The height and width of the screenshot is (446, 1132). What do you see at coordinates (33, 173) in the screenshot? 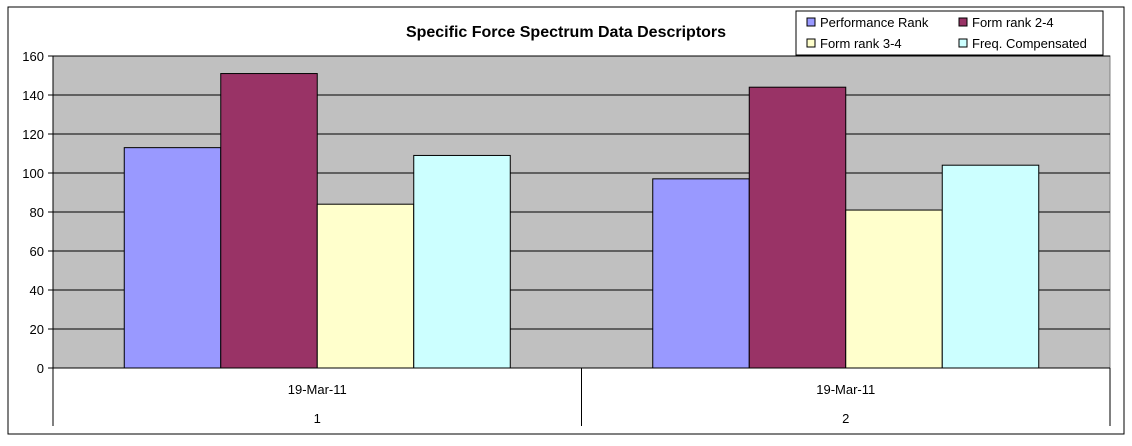
I see `y-tick-label: 100` at bounding box center [33, 173].